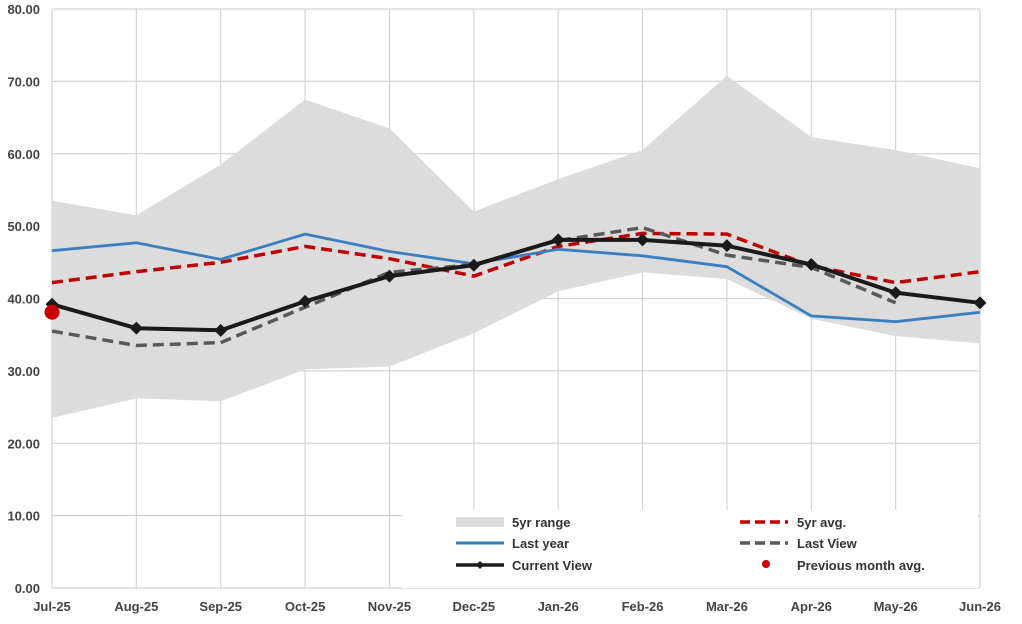 This screenshot has width=1022, height=624. I want to click on point-previous-month-avg, so click(52, 312).